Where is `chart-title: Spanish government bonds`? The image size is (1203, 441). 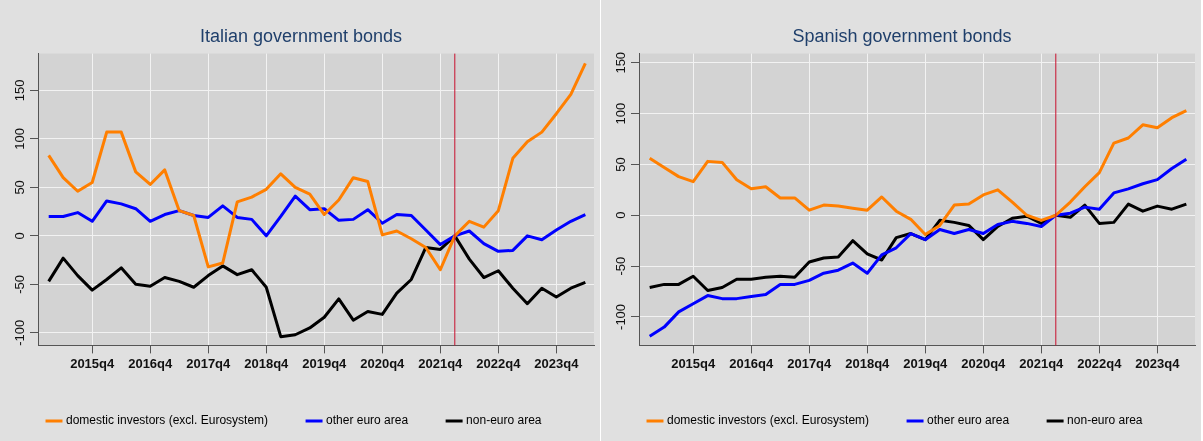
chart-title: Spanish government bonds is located at coordinates (902, 35).